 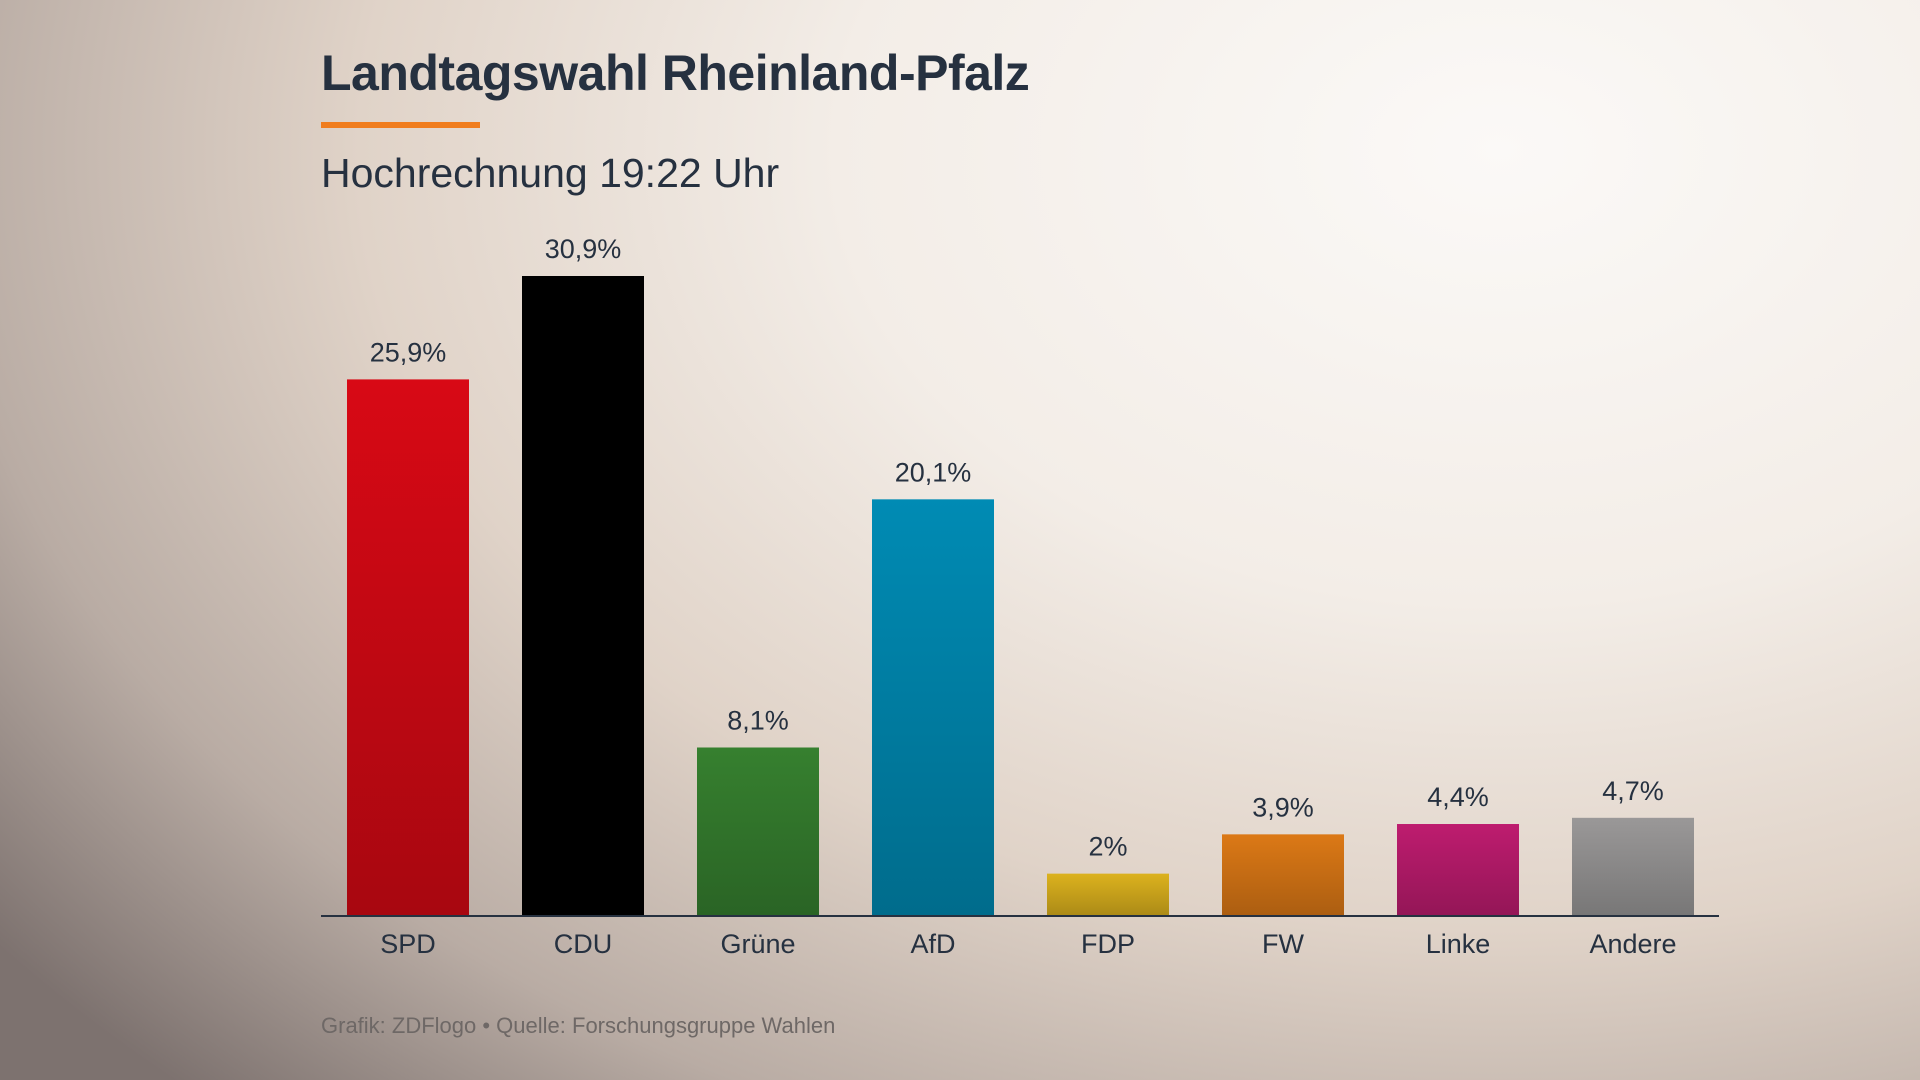 What do you see at coordinates (1107, 847) in the screenshot?
I see `value-label: 2%` at bounding box center [1107, 847].